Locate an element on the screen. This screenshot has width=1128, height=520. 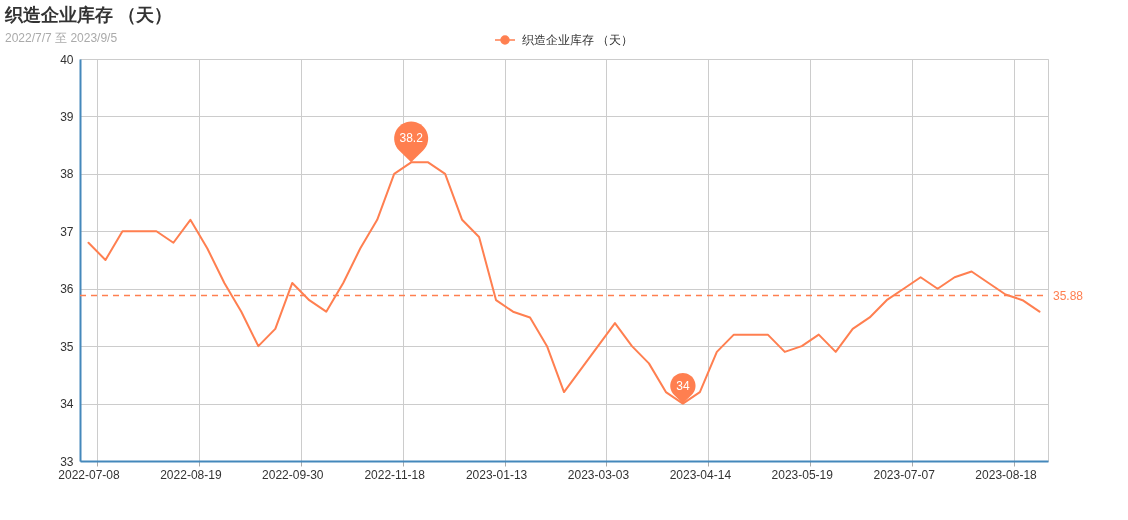
y-tick-label: 34 is located at coordinates (67, 404).